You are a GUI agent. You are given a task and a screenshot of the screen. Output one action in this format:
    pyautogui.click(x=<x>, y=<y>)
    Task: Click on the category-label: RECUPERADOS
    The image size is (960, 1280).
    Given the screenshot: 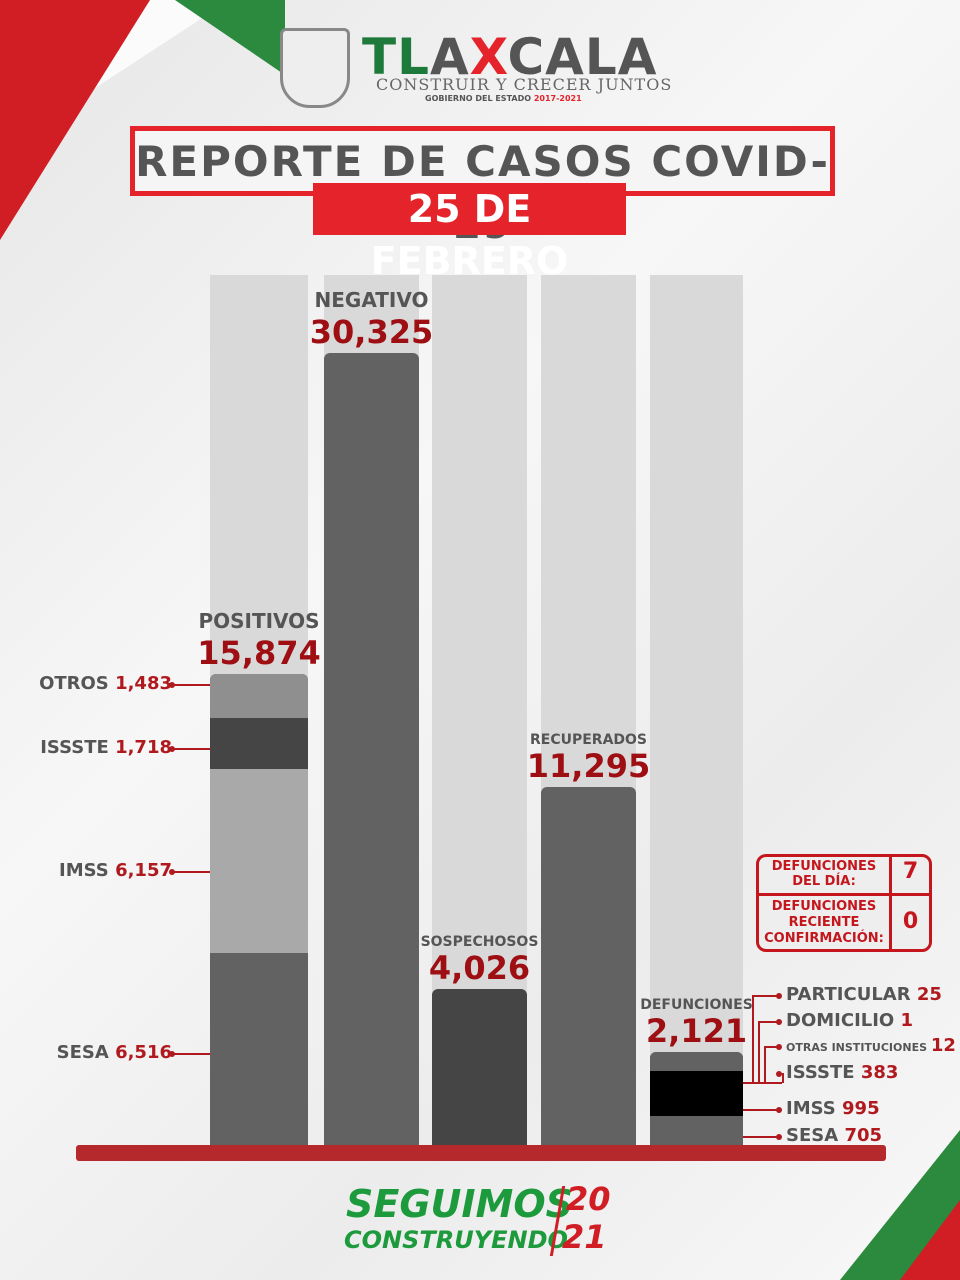 What is the action you would take?
    pyautogui.click(x=588, y=739)
    